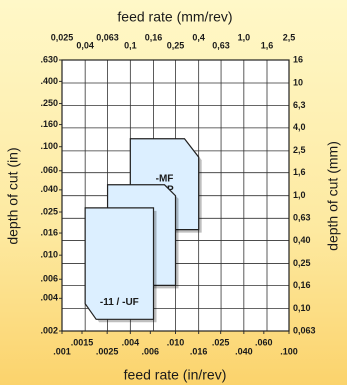 Image resolution: width=347 pixels, height=385 pixels. Describe the element at coordinates (244, 37) in the screenshot. I see `top-tick-label: 1,0` at that location.